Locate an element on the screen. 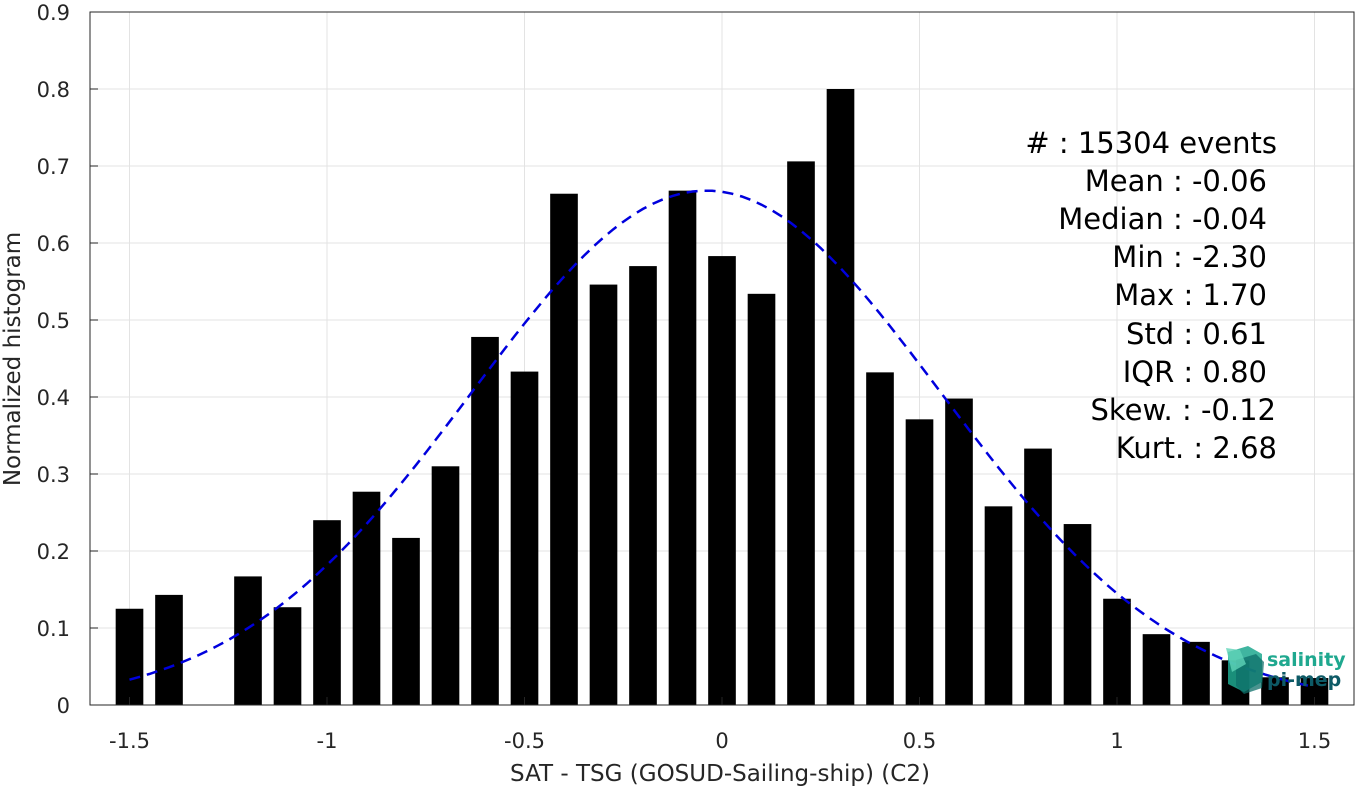 Image resolution: width=1367 pixels, height=787 pixels. y-tick-label: 0.2 is located at coordinates (53, 552).